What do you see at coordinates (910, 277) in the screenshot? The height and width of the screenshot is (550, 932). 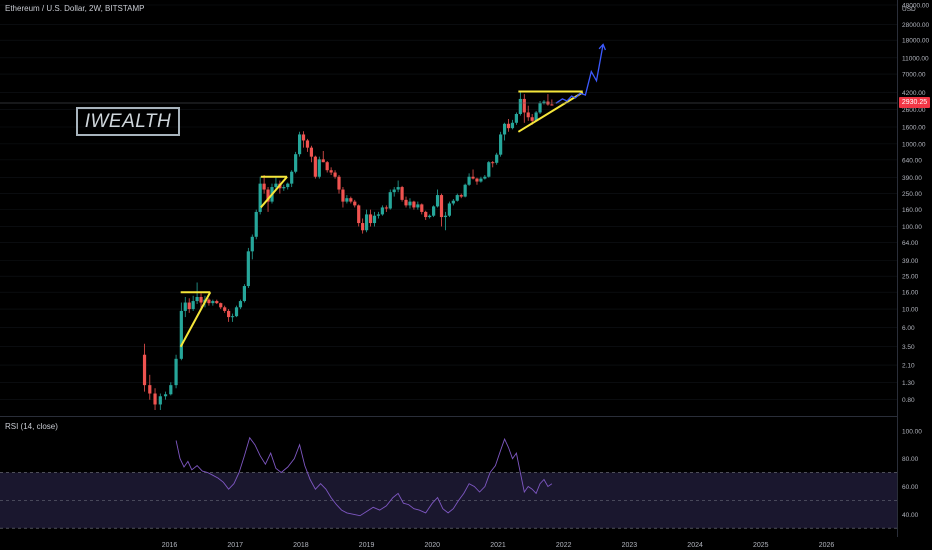 I see `price-tick-label: 25.00` at bounding box center [910, 277].